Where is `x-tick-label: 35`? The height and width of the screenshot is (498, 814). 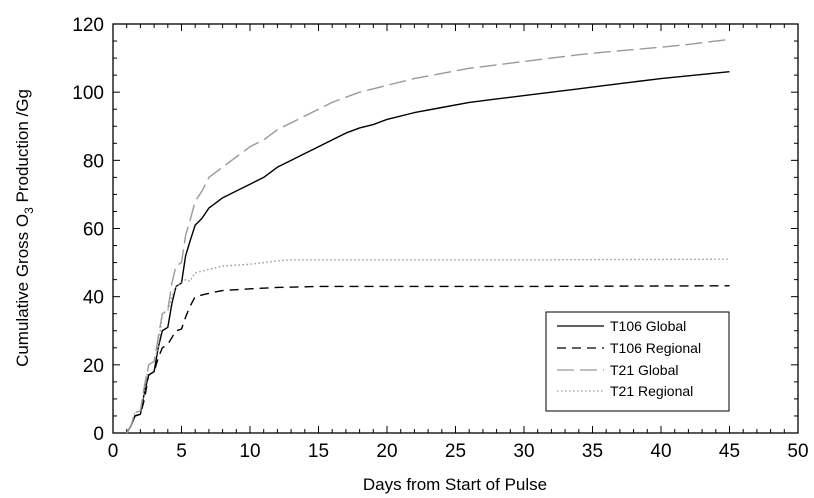 x-tick-label: 35 is located at coordinates (592, 451).